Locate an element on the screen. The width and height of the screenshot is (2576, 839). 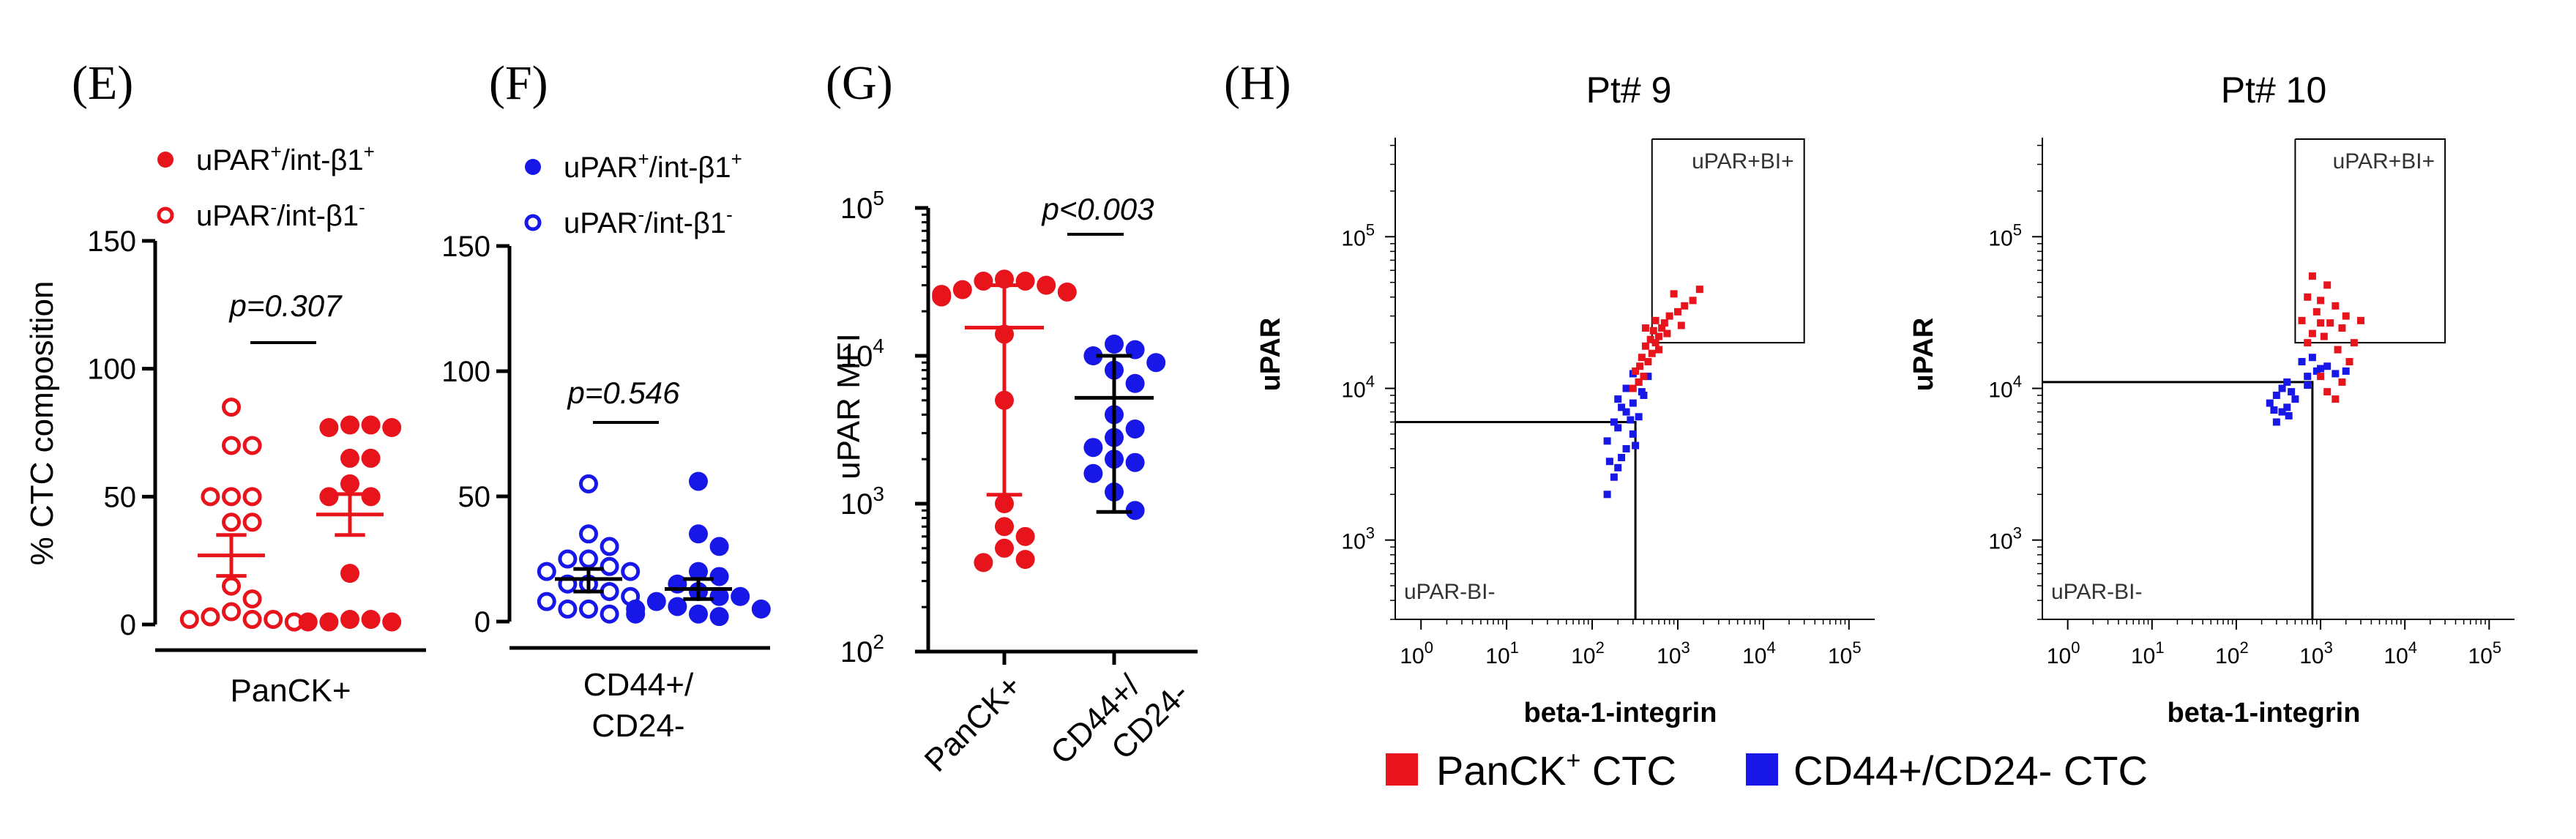
y-axis-g: 102 103 104 105 is located at coordinates (885, 427).